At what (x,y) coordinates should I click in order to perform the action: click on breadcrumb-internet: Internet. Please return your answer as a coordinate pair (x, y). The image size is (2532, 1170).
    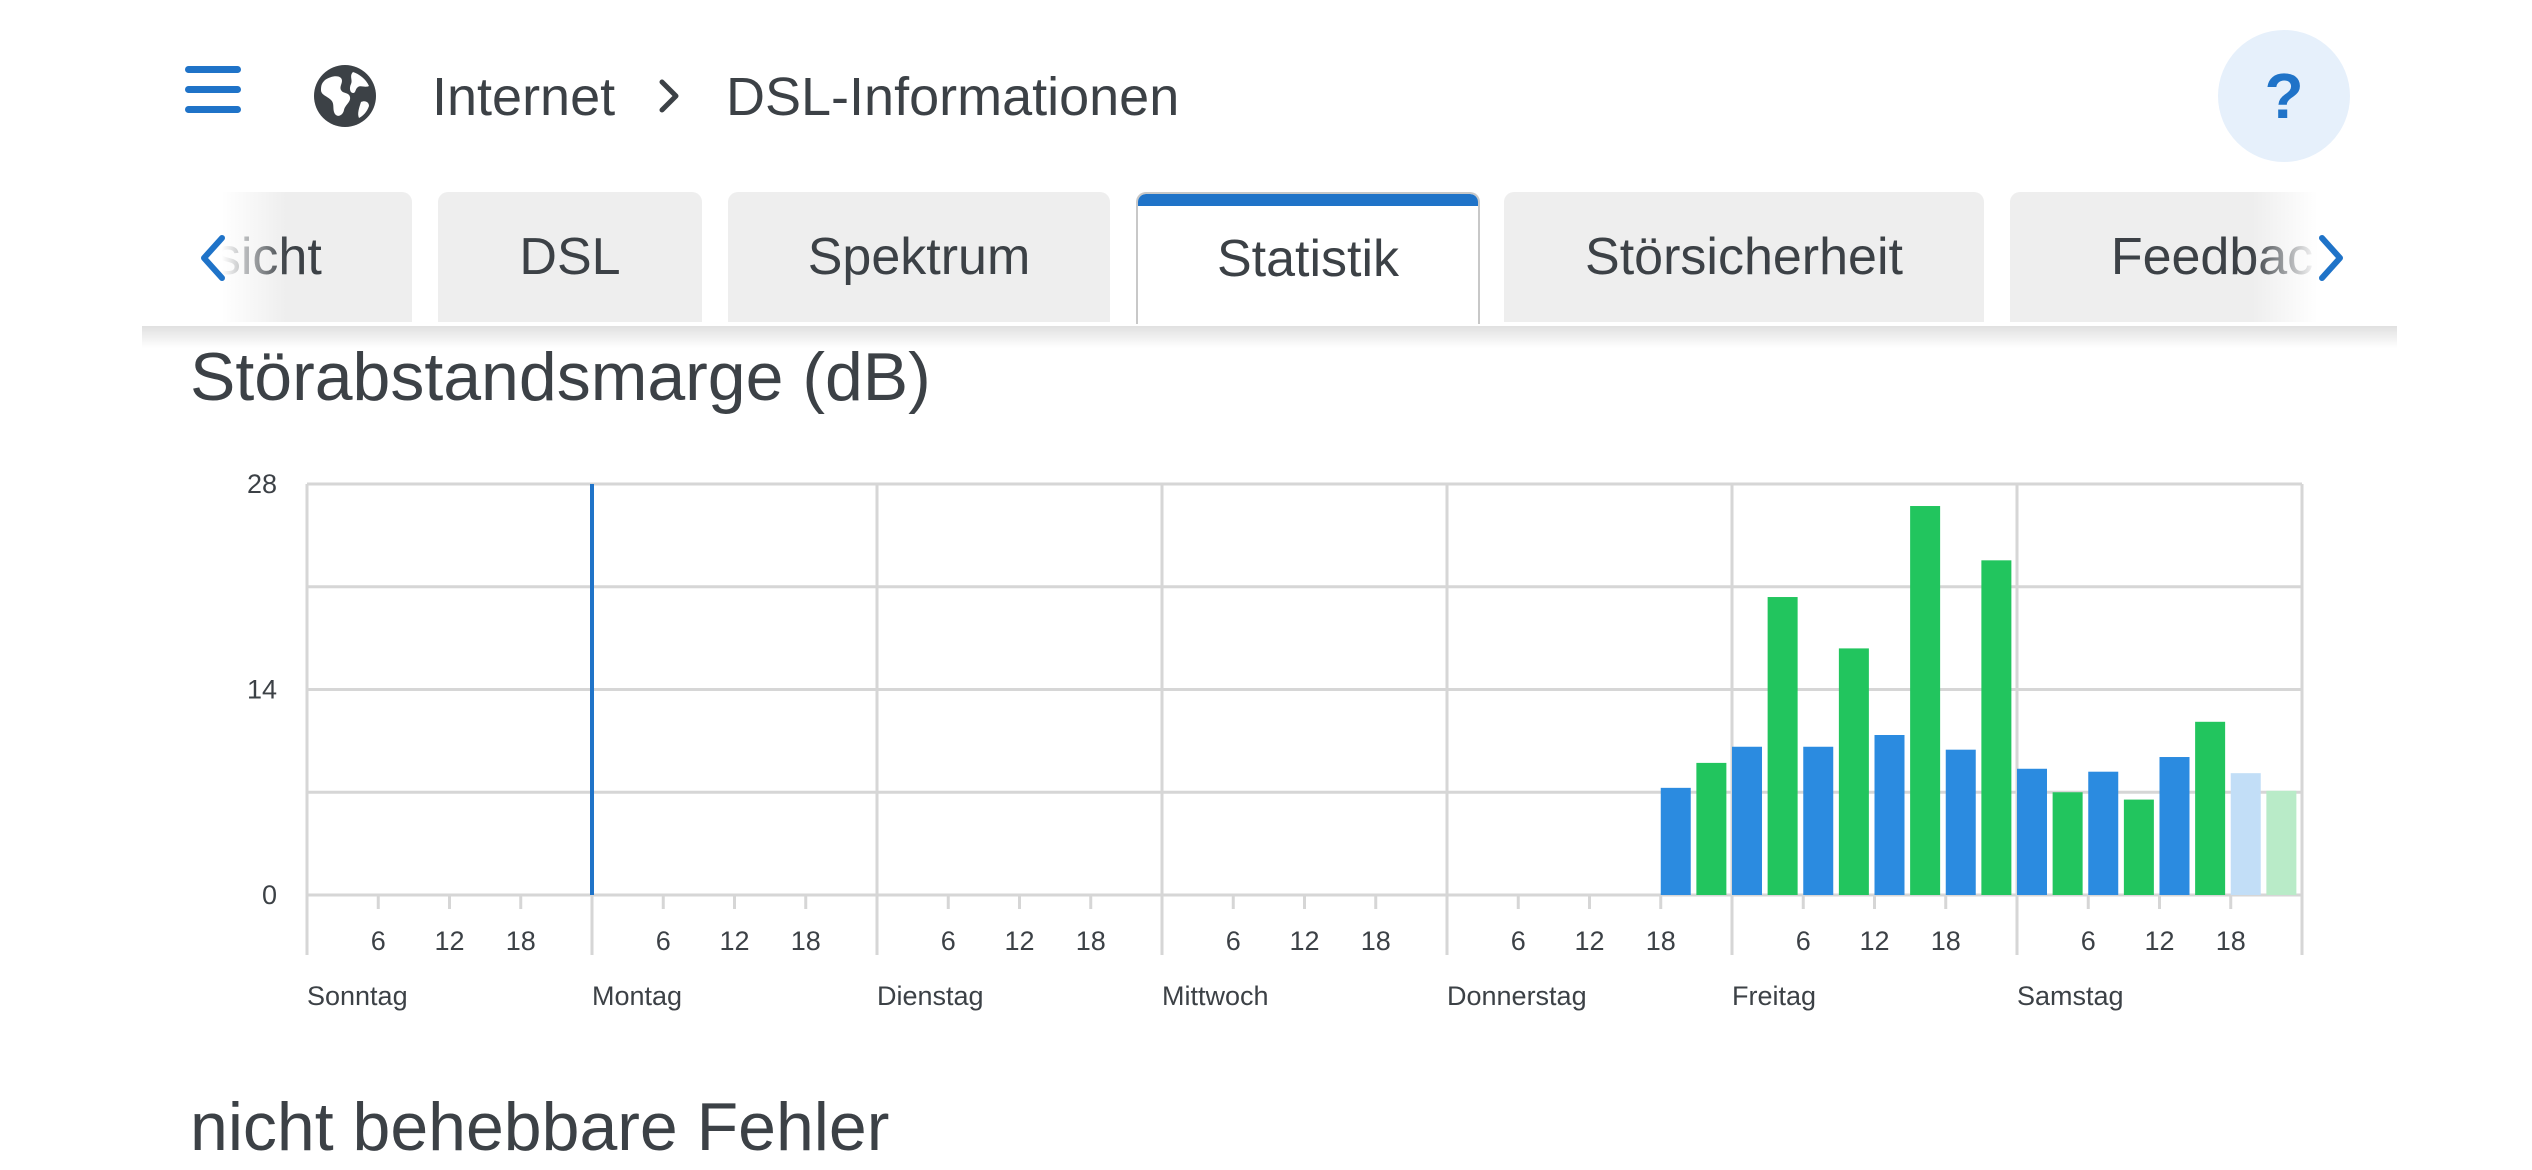
    Looking at the image, I should click on (524, 97).